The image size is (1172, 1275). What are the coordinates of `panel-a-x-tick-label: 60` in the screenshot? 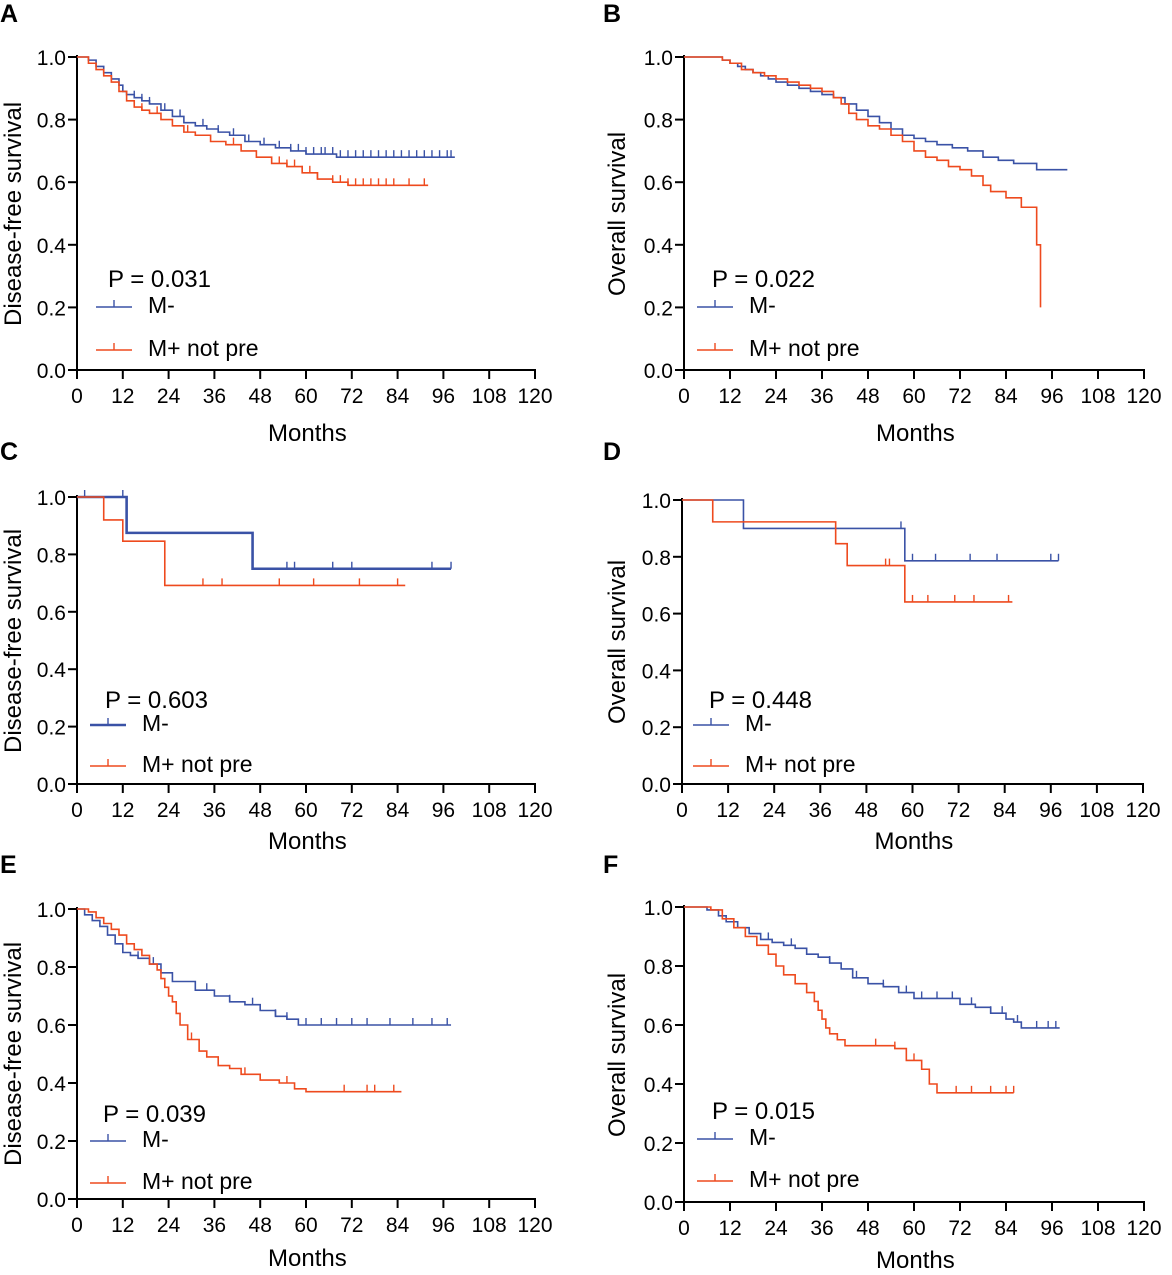 It's located at (305, 396).